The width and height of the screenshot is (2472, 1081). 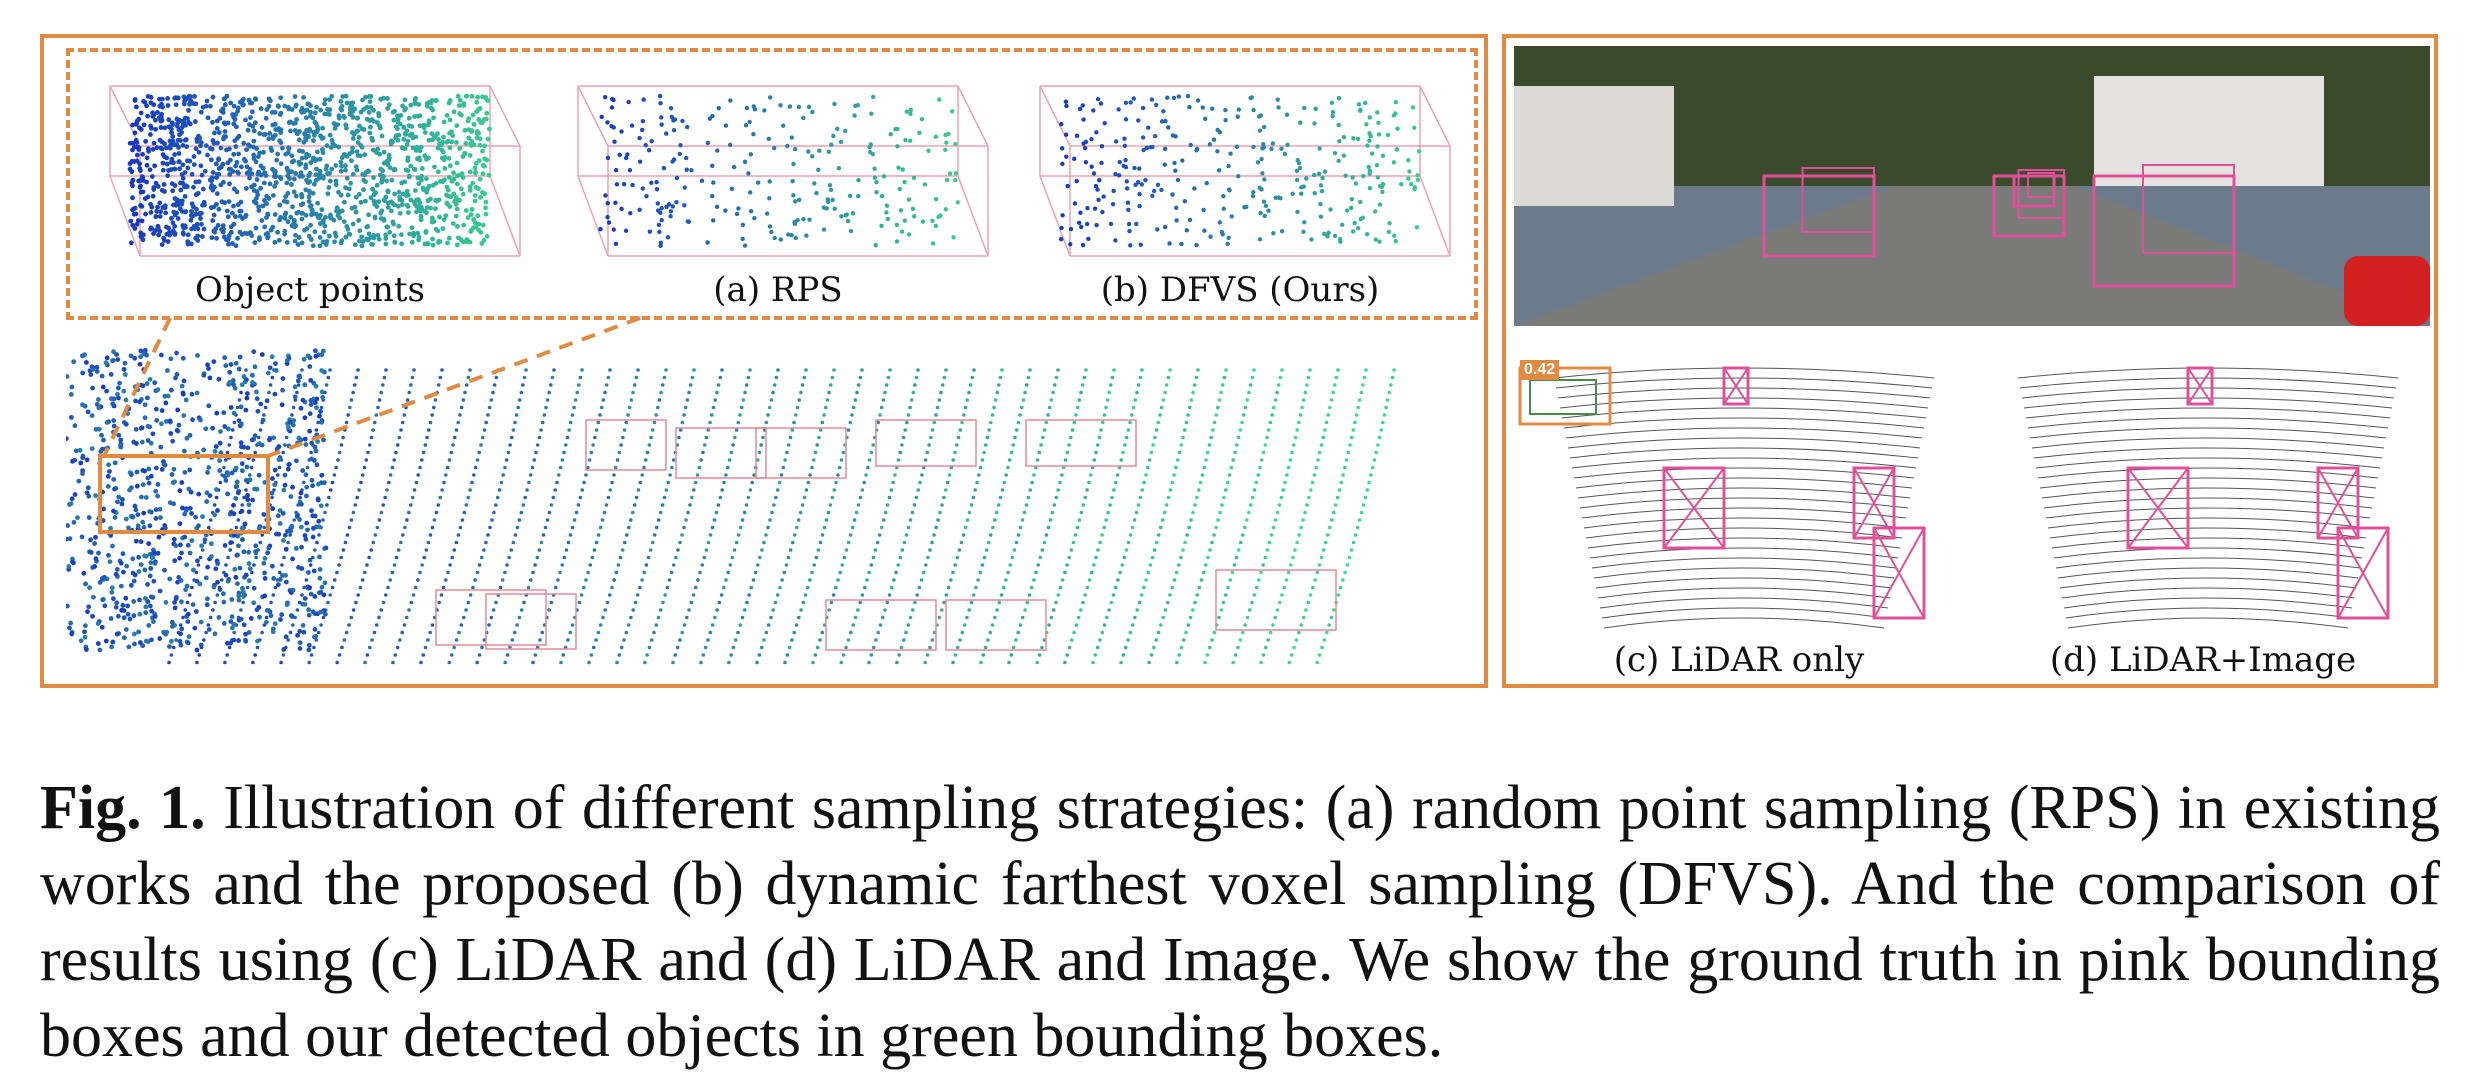 What do you see at coordinates (2203, 660) in the screenshot?
I see `lidar-image-label: (d) LiDAR+Image` at bounding box center [2203, 660].